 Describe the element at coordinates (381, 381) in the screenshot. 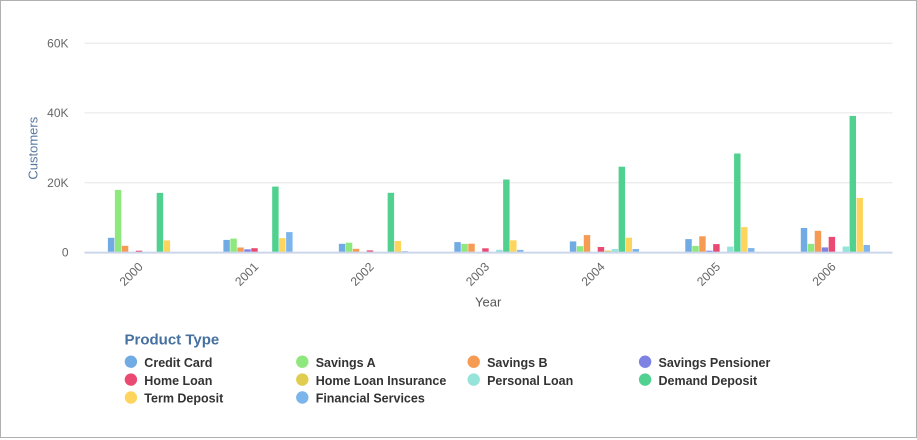

I see `svg-text: Home Loan Insurance` at that location.